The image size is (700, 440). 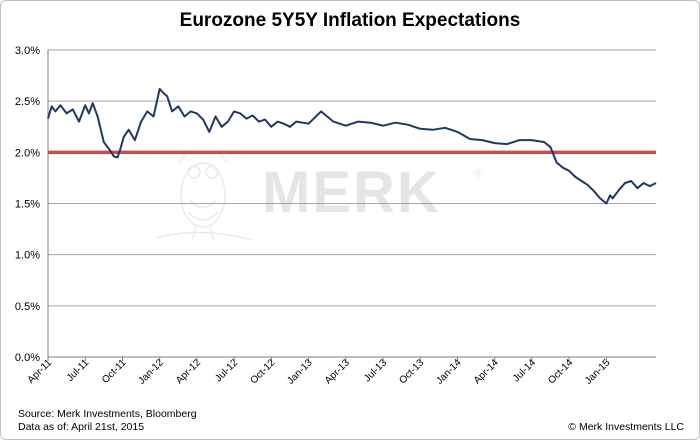 I want to click on x-tick-label: Apr-14, so click(x=486, y=371).